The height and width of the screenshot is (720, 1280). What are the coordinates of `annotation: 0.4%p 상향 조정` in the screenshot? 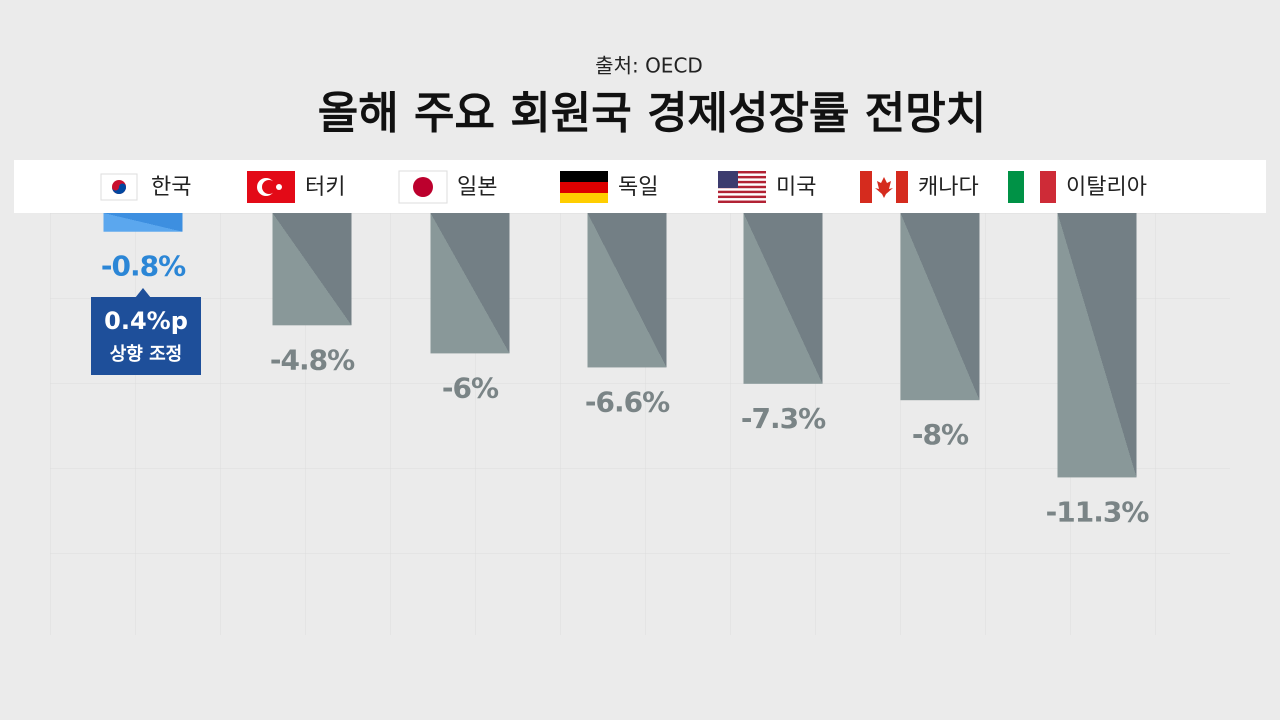 It's located at (146, 331).